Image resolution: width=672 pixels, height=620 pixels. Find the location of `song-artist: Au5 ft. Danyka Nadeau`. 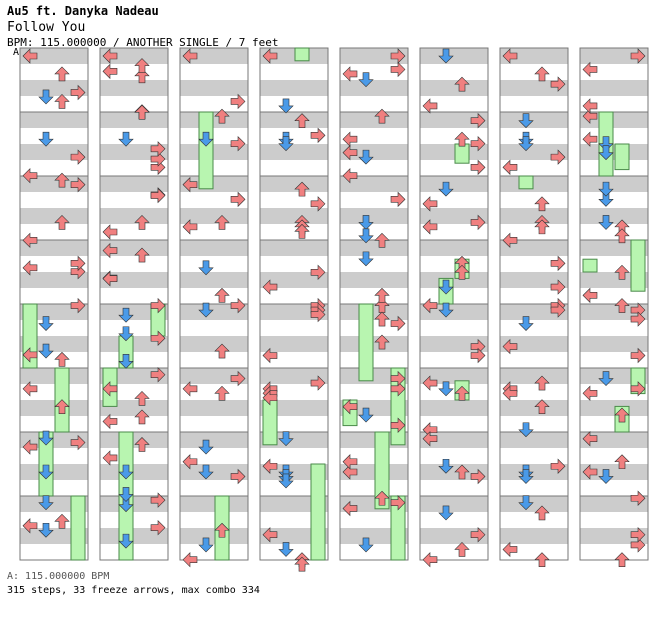

song-artist: Au5 ft. Danyka Nadeau is located at coordinates (83, 11).